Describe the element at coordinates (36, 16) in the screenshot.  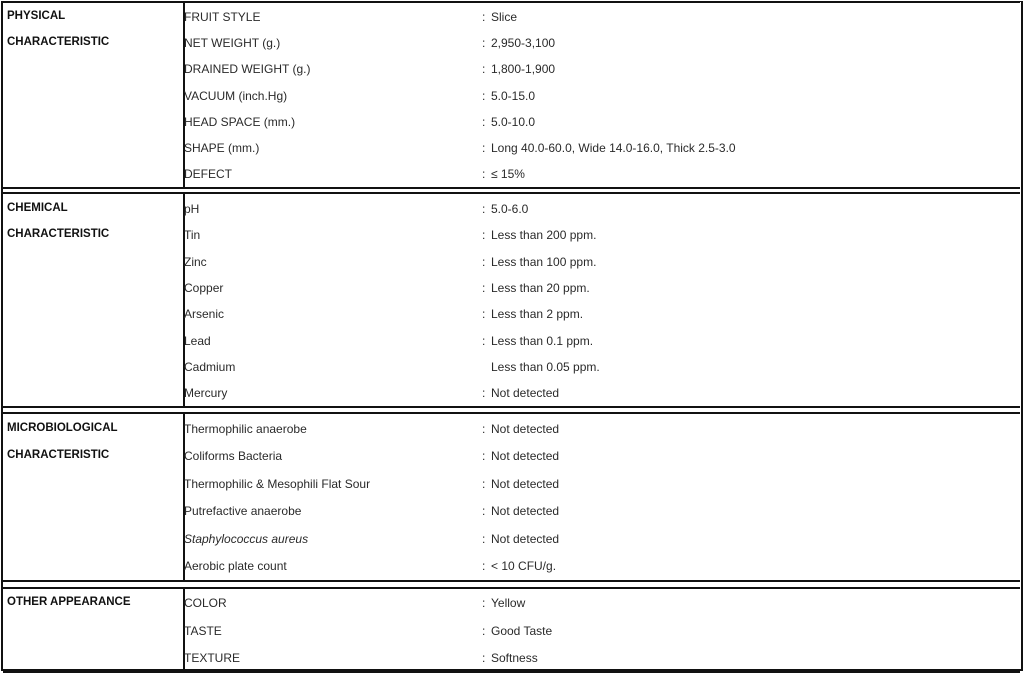
I see `category-label: PHYSICAL` at that location.